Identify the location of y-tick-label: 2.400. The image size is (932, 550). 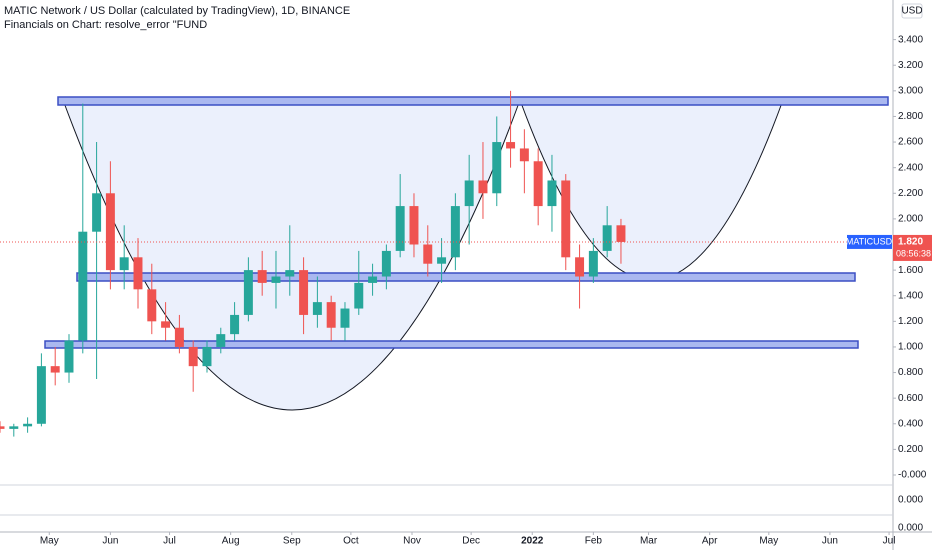
(910, 167).